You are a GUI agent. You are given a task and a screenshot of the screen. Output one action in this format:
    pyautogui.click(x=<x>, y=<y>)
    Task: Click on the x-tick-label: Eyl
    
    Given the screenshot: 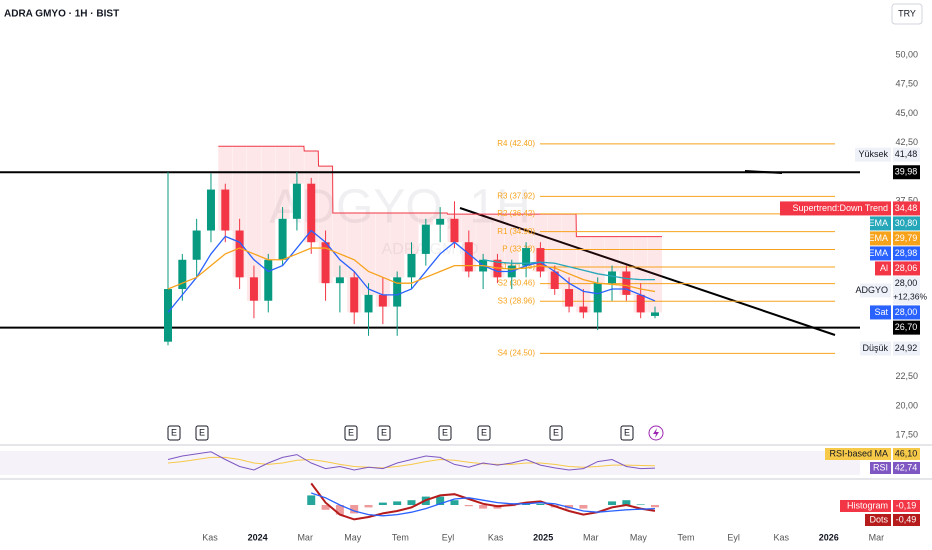 What is the action you would take?
    pyautogui.click(x=733, y=537)
    